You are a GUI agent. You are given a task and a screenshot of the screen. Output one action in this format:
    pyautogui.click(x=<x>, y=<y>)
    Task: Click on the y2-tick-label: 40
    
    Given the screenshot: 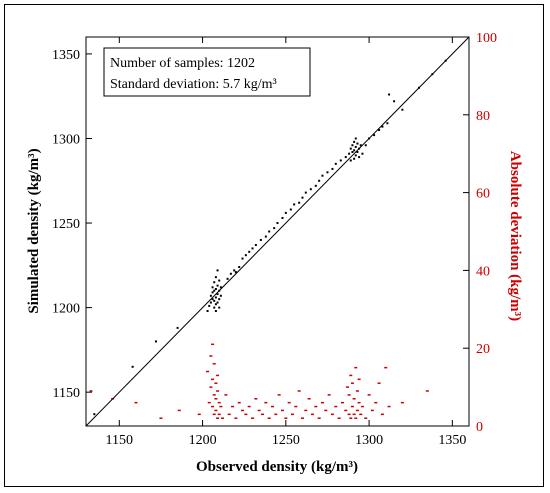 What is the action you would take?
    pyautogui.click(x=483, y=271)
    